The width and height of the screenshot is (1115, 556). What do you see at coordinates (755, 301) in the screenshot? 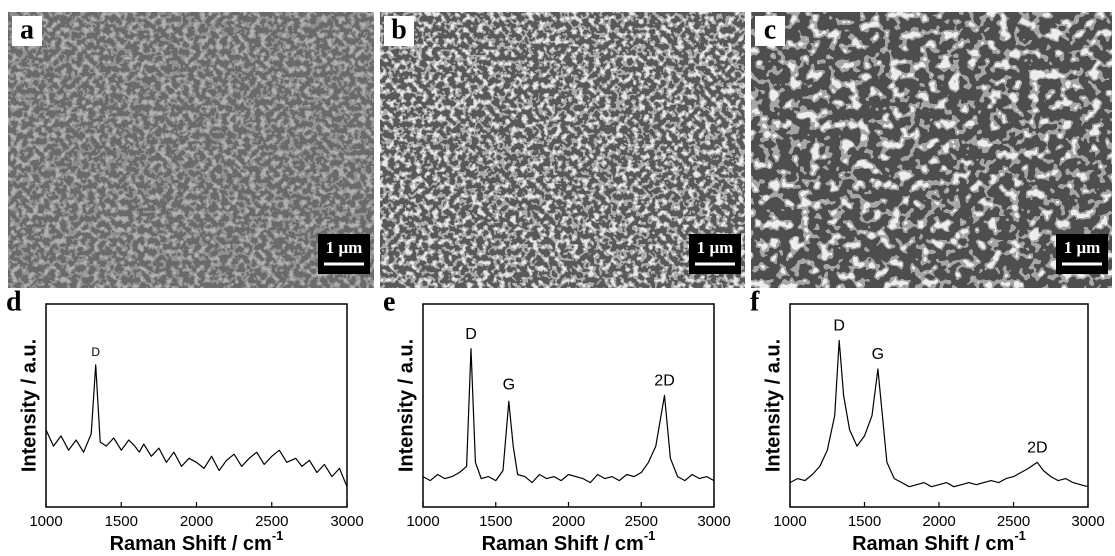
I see `panel-label: f` at bounding box center [755, 301].